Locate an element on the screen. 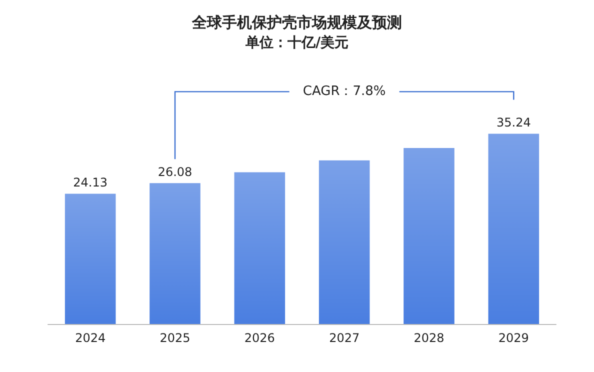 The height and width of the screenshot is (372, 594). chart-subtitle: 单位：十亿/美元 is located at coordinates (296, 42).